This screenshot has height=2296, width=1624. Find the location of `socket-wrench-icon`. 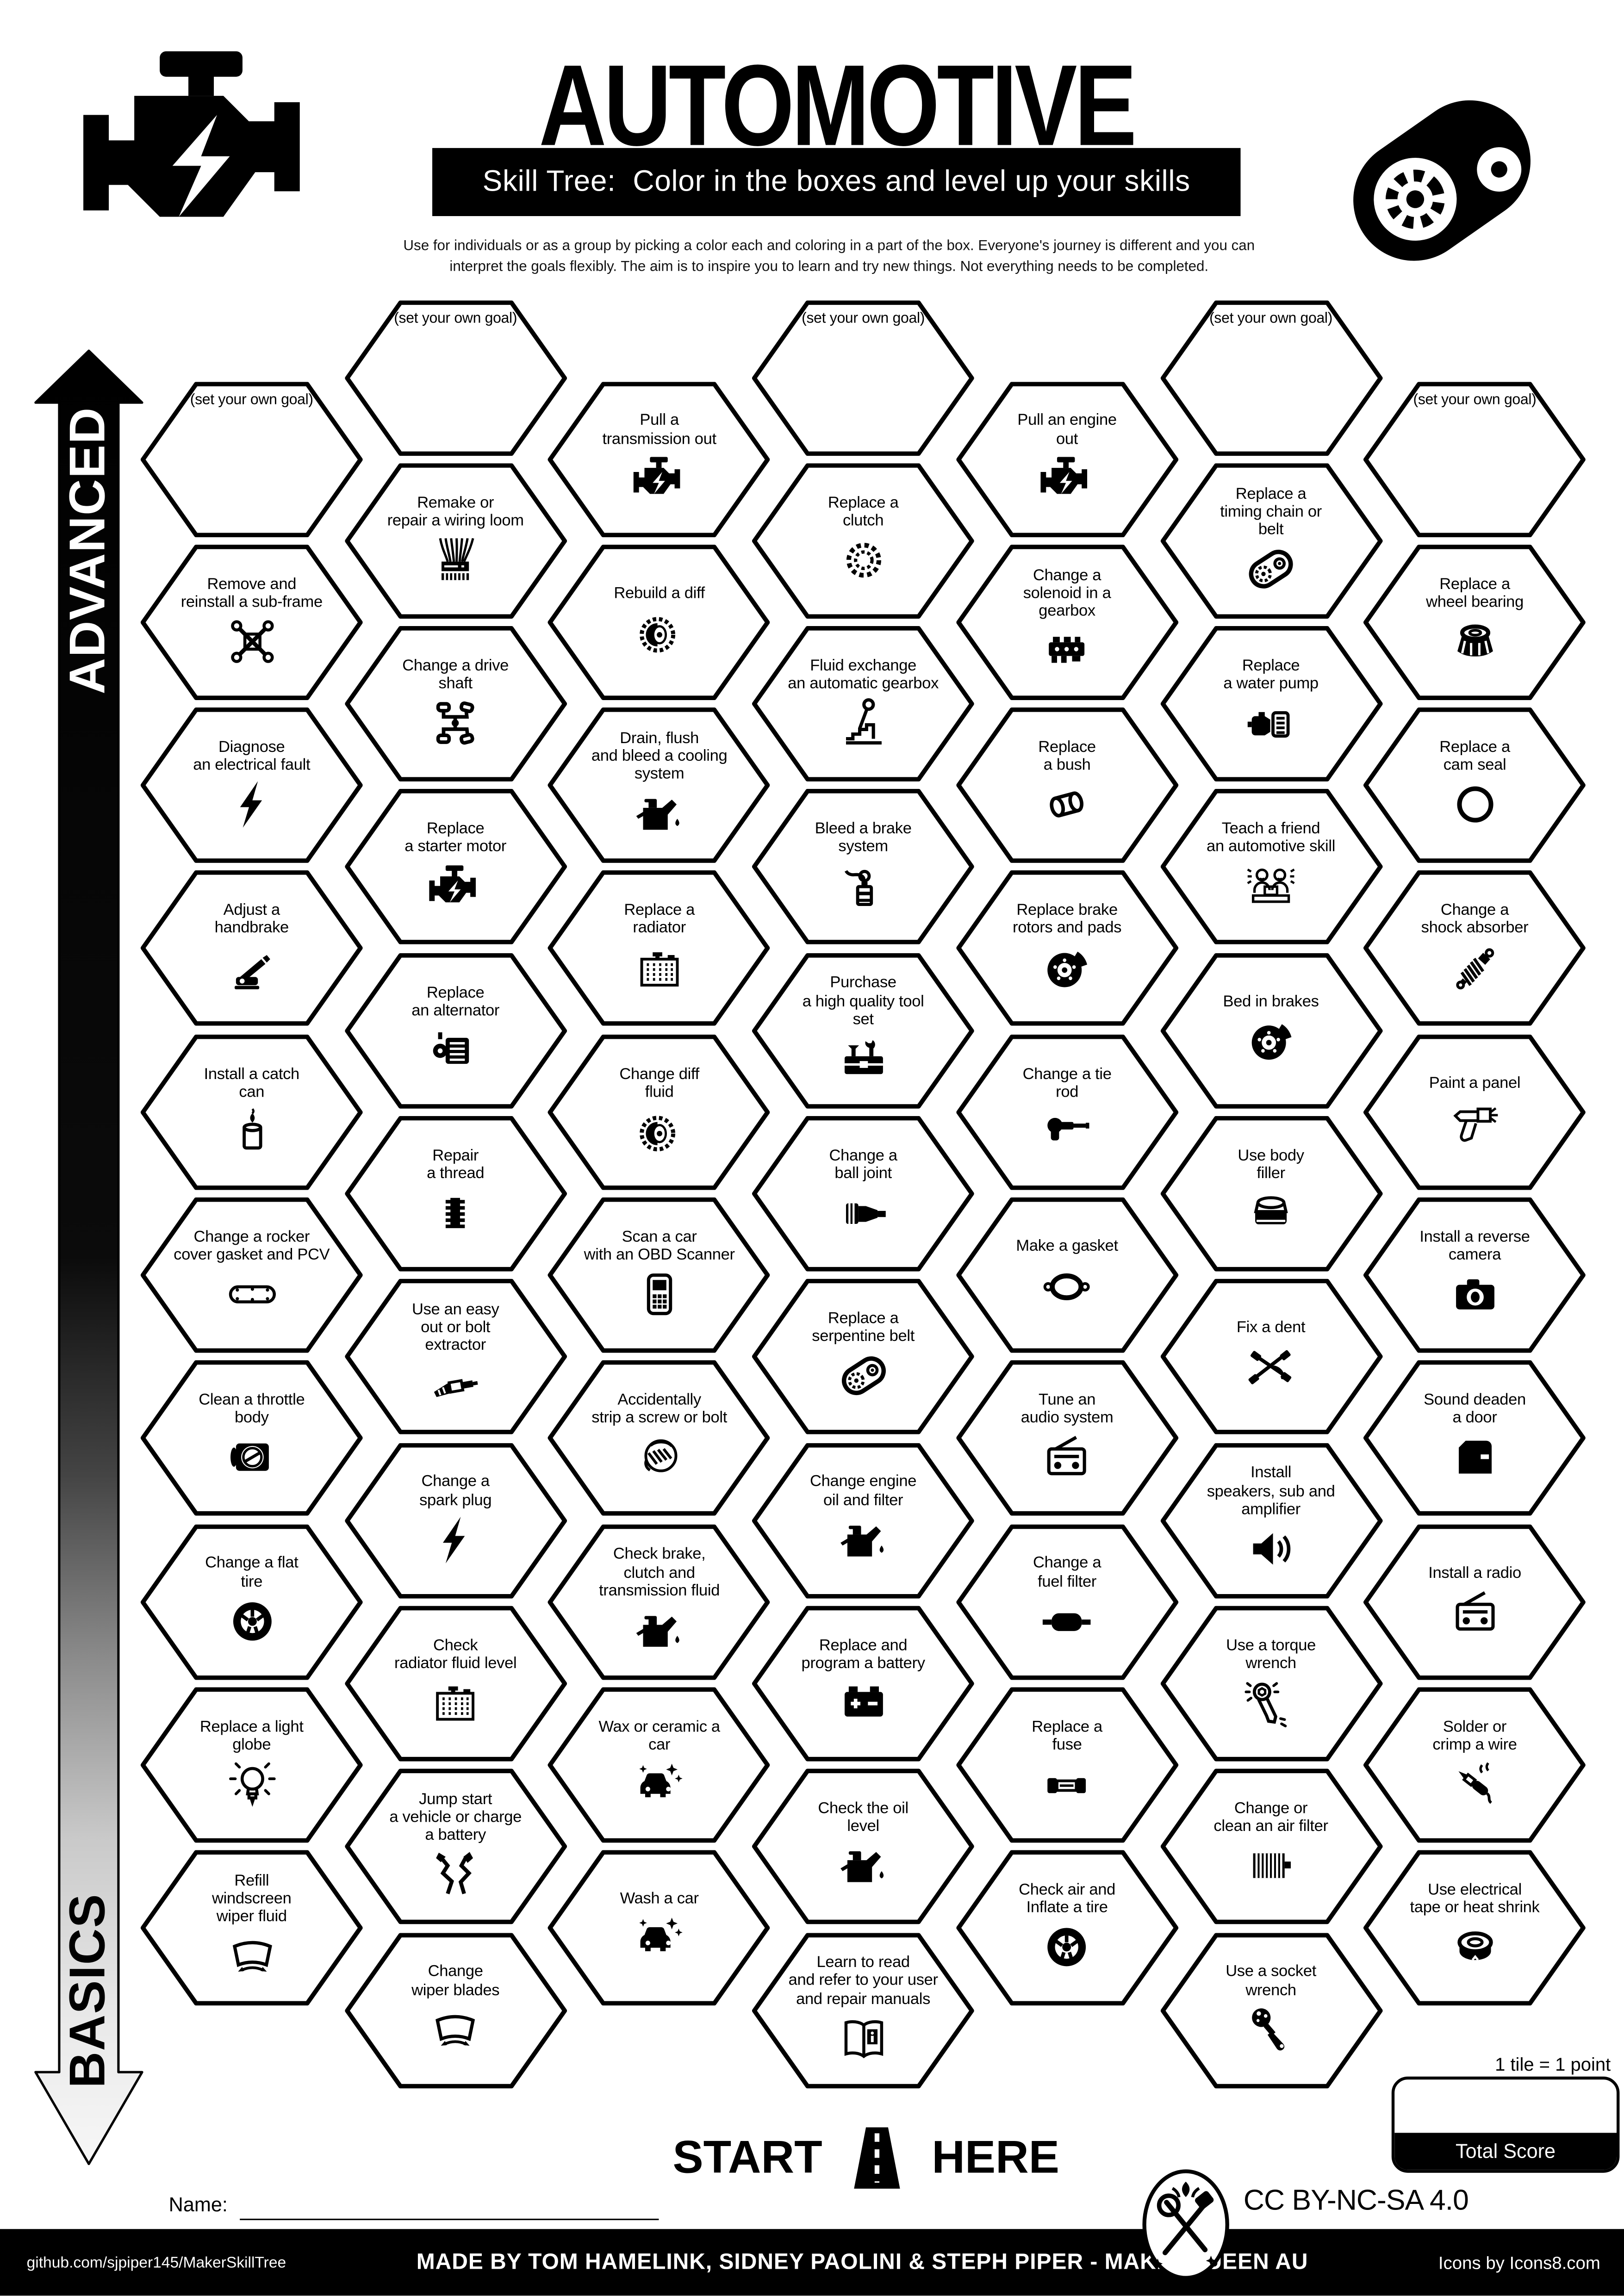

socket-wrench-icon is located at coordinates (1271, 2030).